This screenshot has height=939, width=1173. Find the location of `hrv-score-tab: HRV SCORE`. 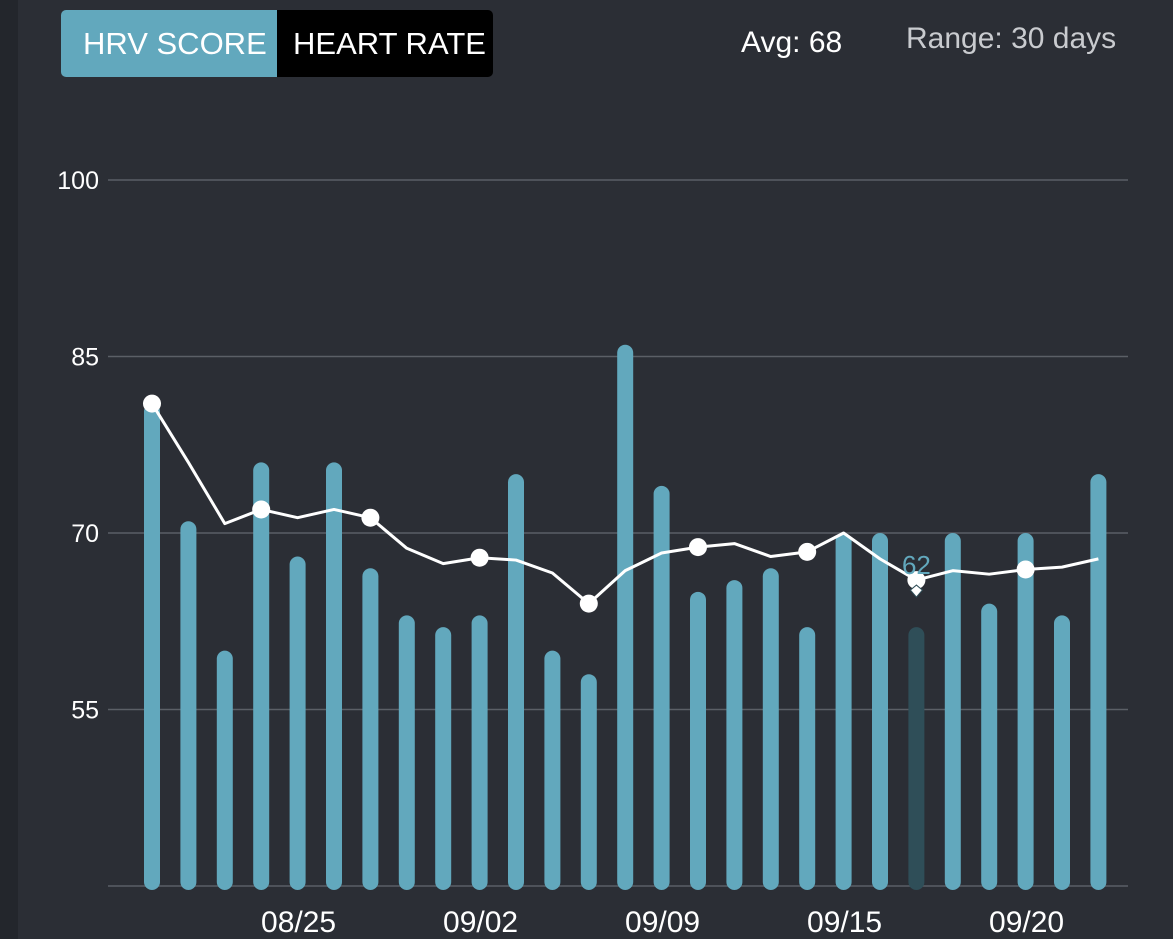

hrv-score-tab: HRV SCORE is located at coordinates (169, 43).